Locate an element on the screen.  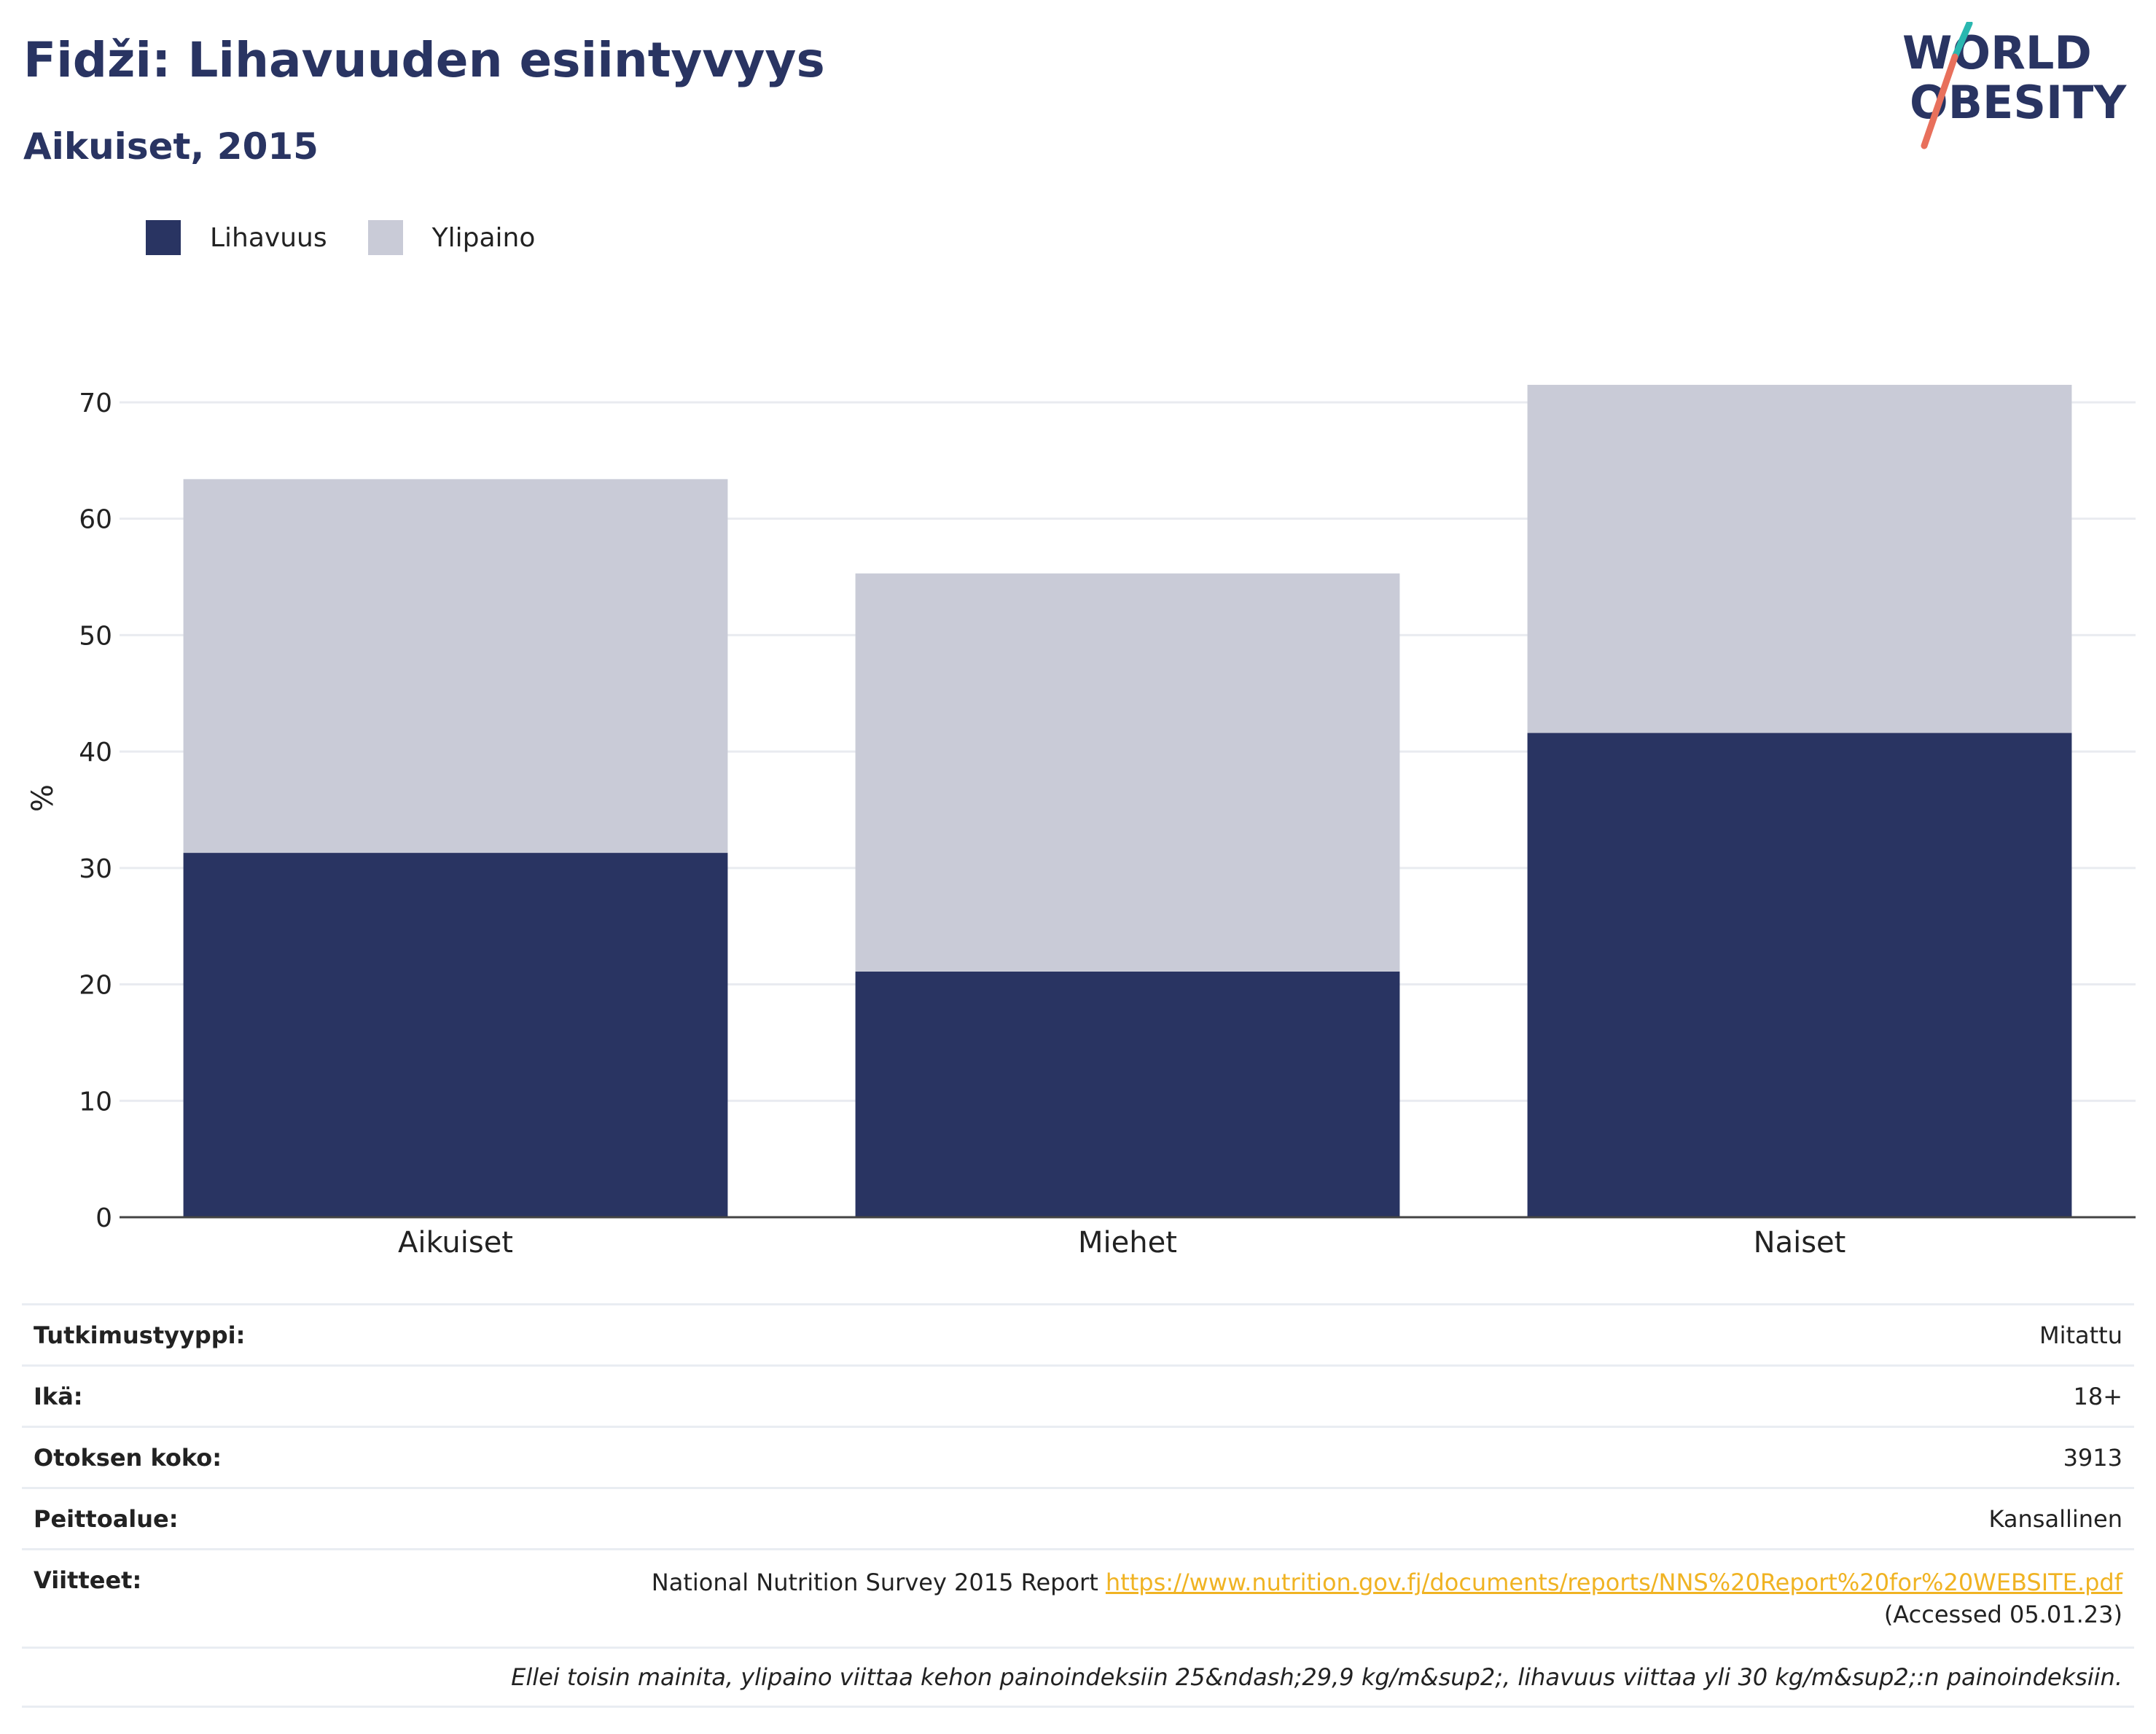
legend-item-overweight: Ylipaino is located at coordinates (451, 238).